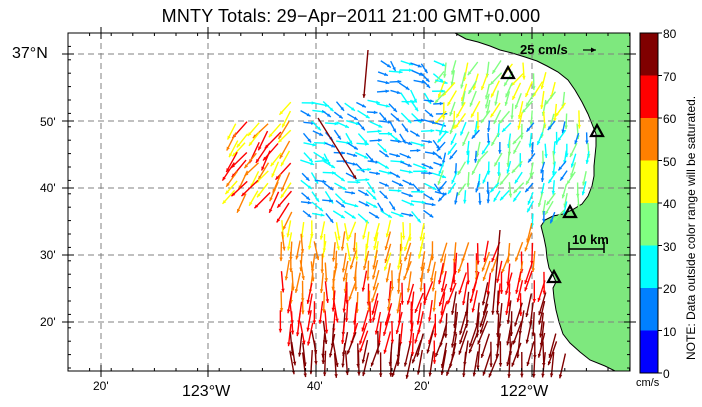 The width and height of the screenshot is (702, 407). I want to click on distance-scale-bar, so click(586, 247).